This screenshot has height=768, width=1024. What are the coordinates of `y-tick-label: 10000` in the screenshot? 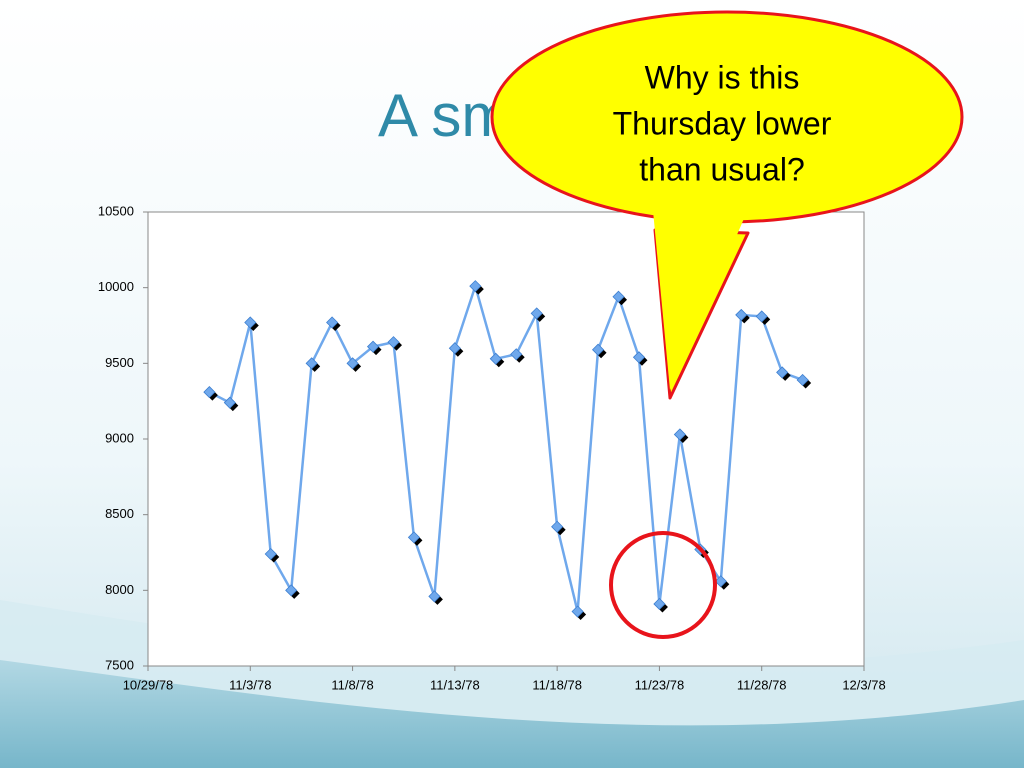 It's located at (116, 286).